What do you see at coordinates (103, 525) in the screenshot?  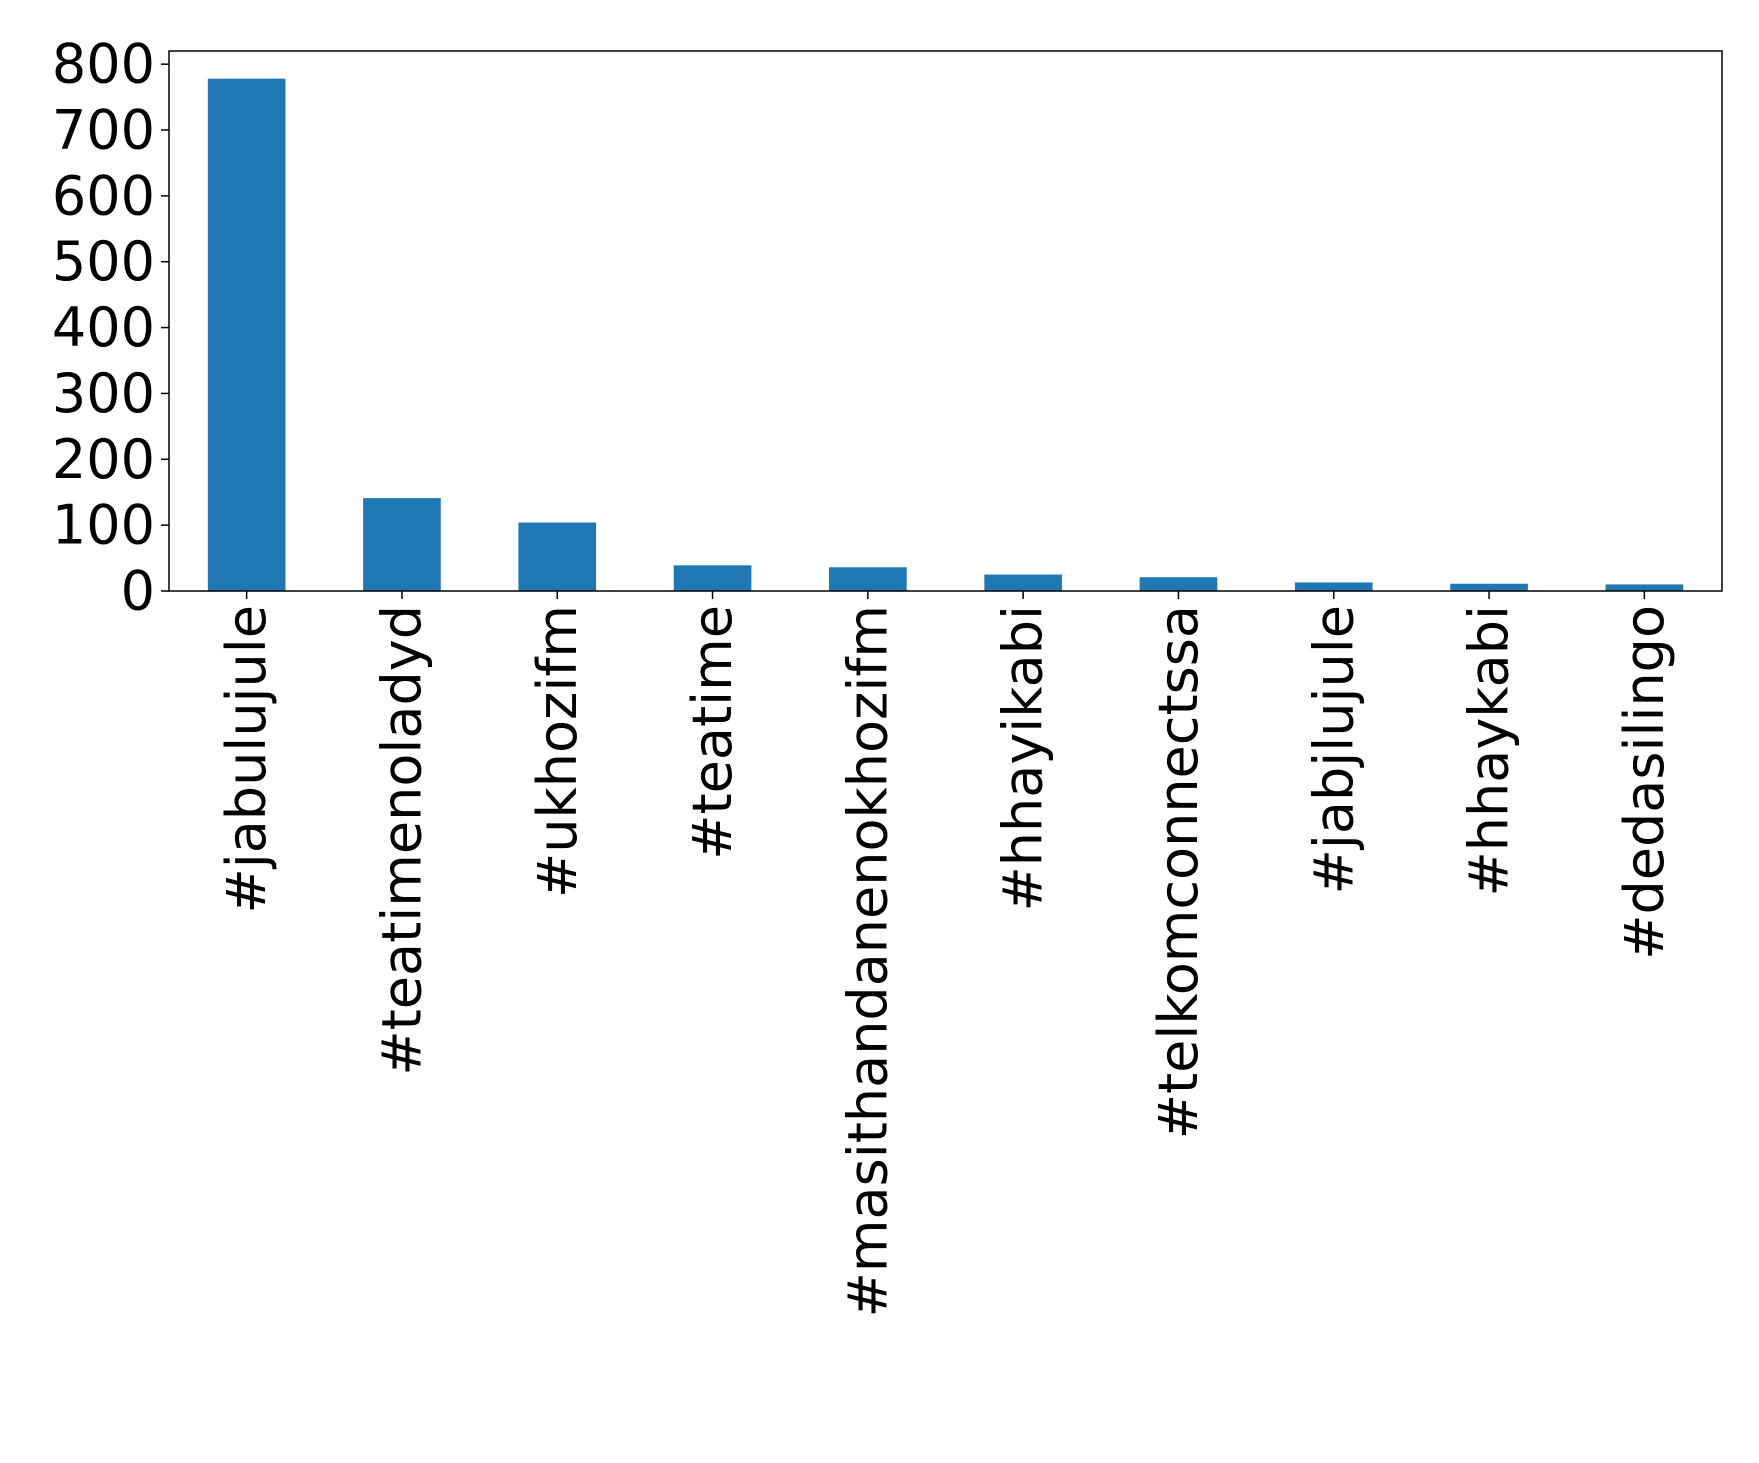 I see `y-tick-label: 100` at bounding box center [103, 525].